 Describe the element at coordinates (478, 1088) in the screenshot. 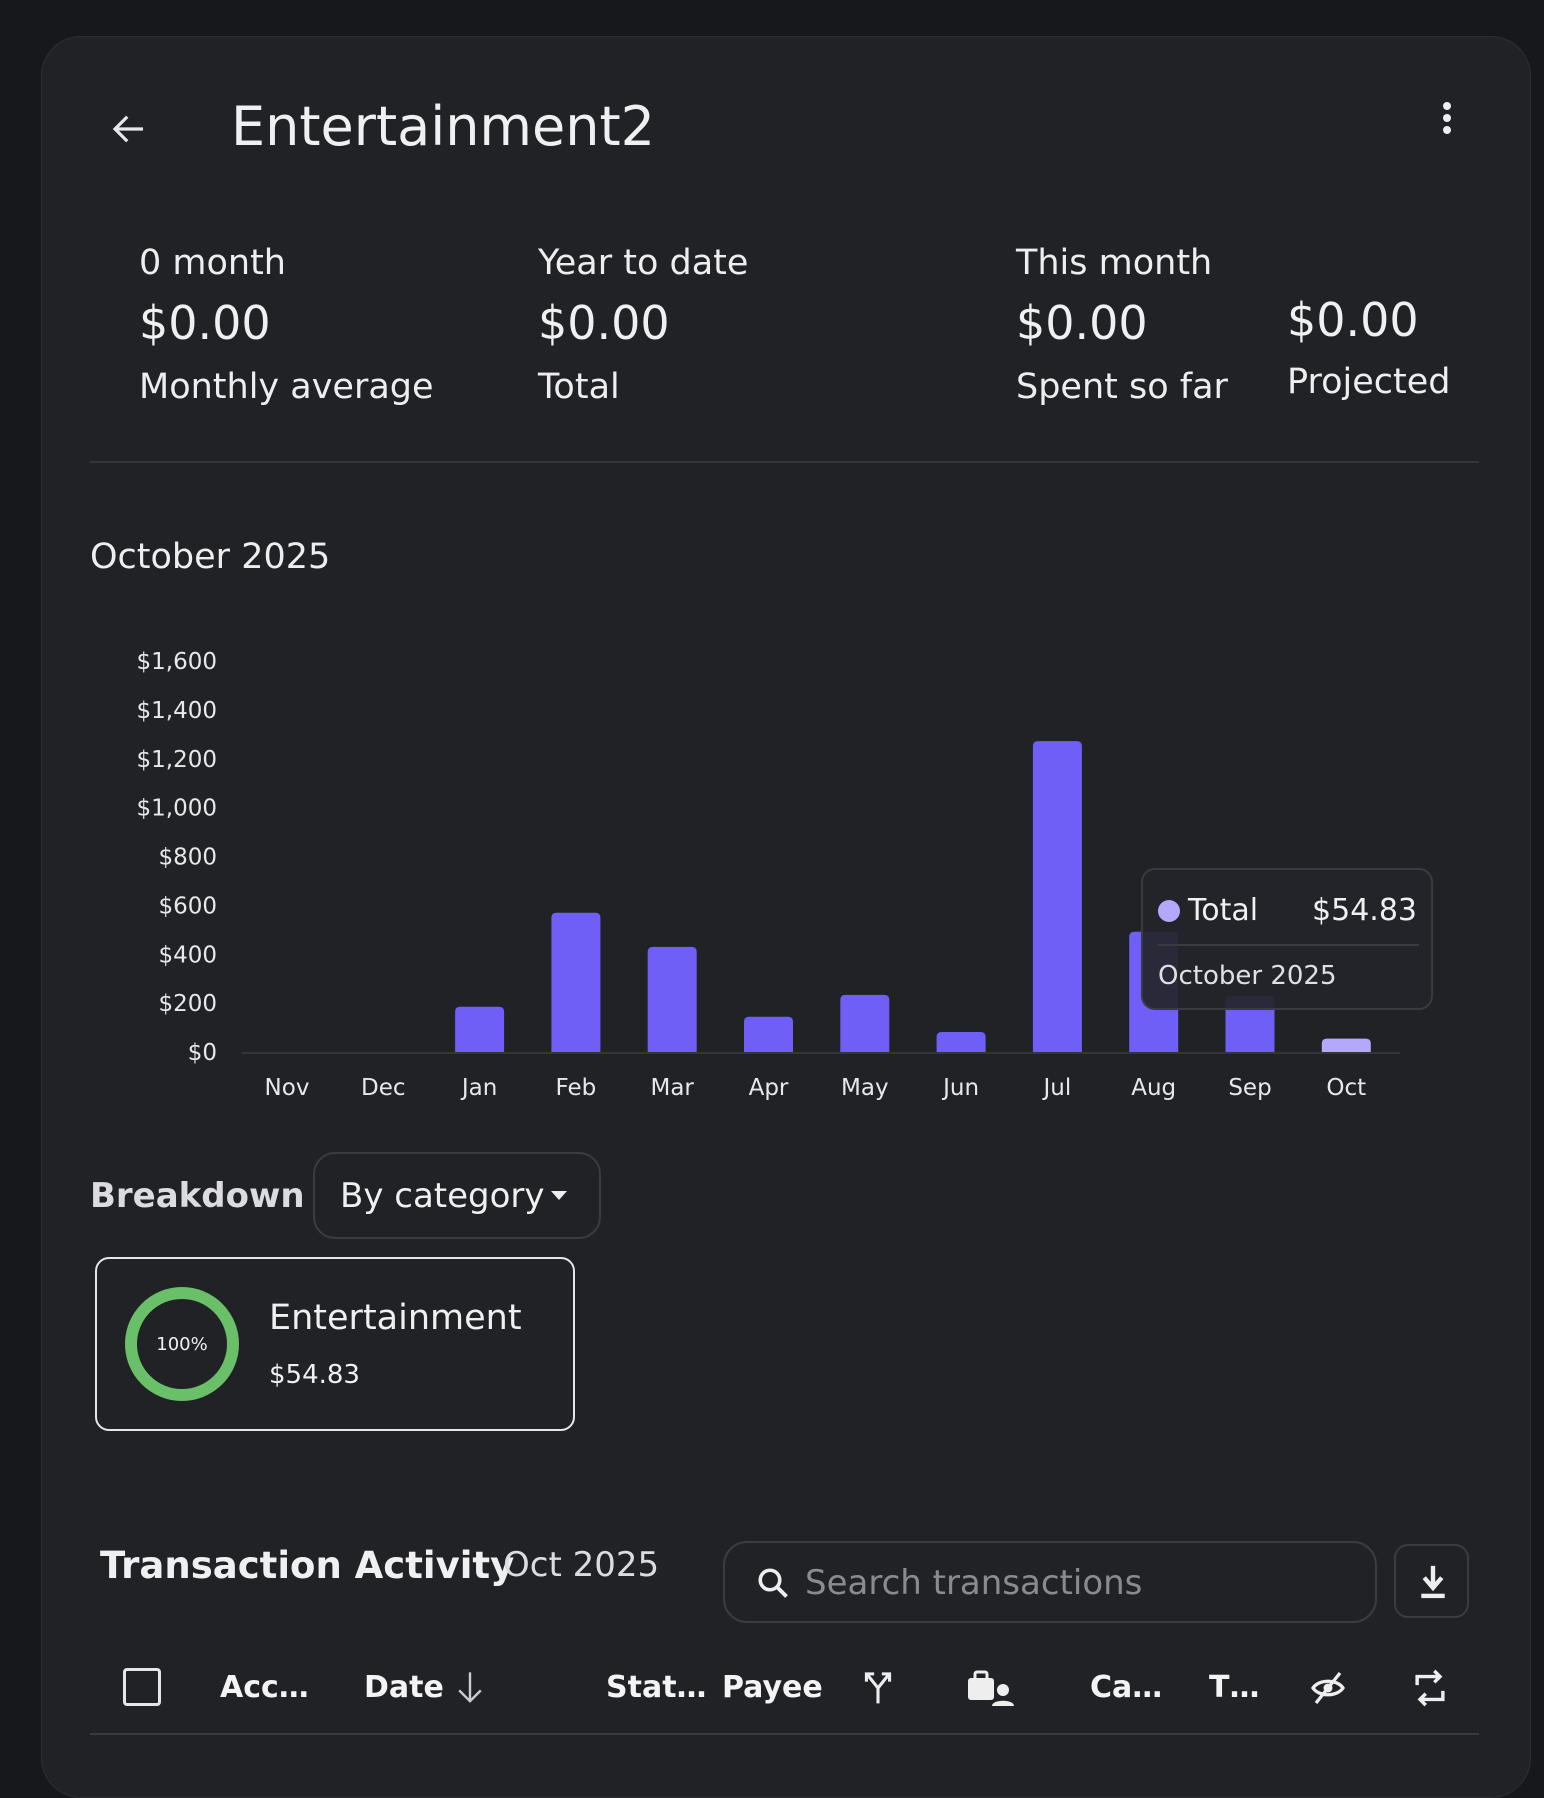

I see `x-tick-label: Jan` at that location.